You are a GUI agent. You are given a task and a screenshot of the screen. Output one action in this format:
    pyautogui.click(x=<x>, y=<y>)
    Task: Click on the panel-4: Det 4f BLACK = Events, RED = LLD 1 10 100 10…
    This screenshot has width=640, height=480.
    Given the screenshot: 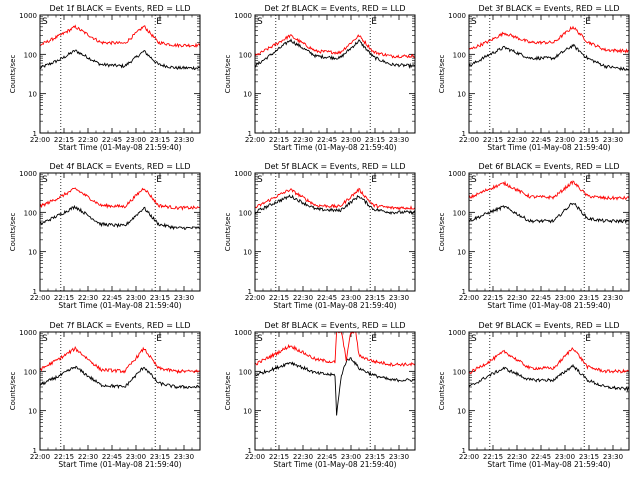 What is the action you would take?
    pyautogui.click(x=105, y=236)
    